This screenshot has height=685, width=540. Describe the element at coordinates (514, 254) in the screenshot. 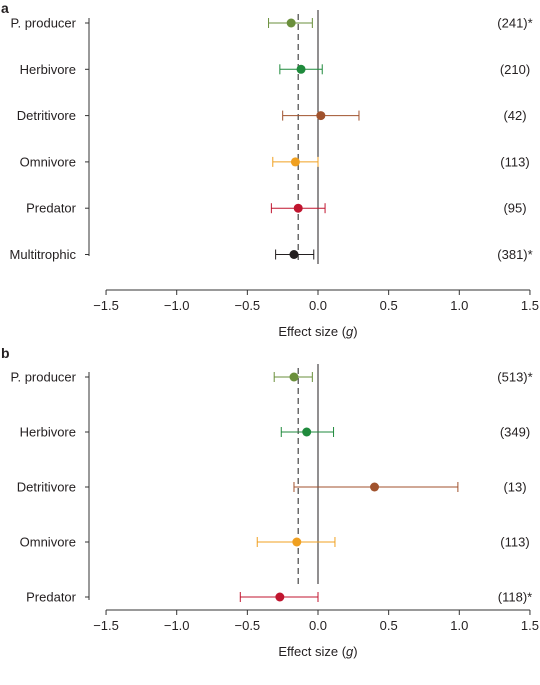

I see `sample-size-label: (381)*` at that location.